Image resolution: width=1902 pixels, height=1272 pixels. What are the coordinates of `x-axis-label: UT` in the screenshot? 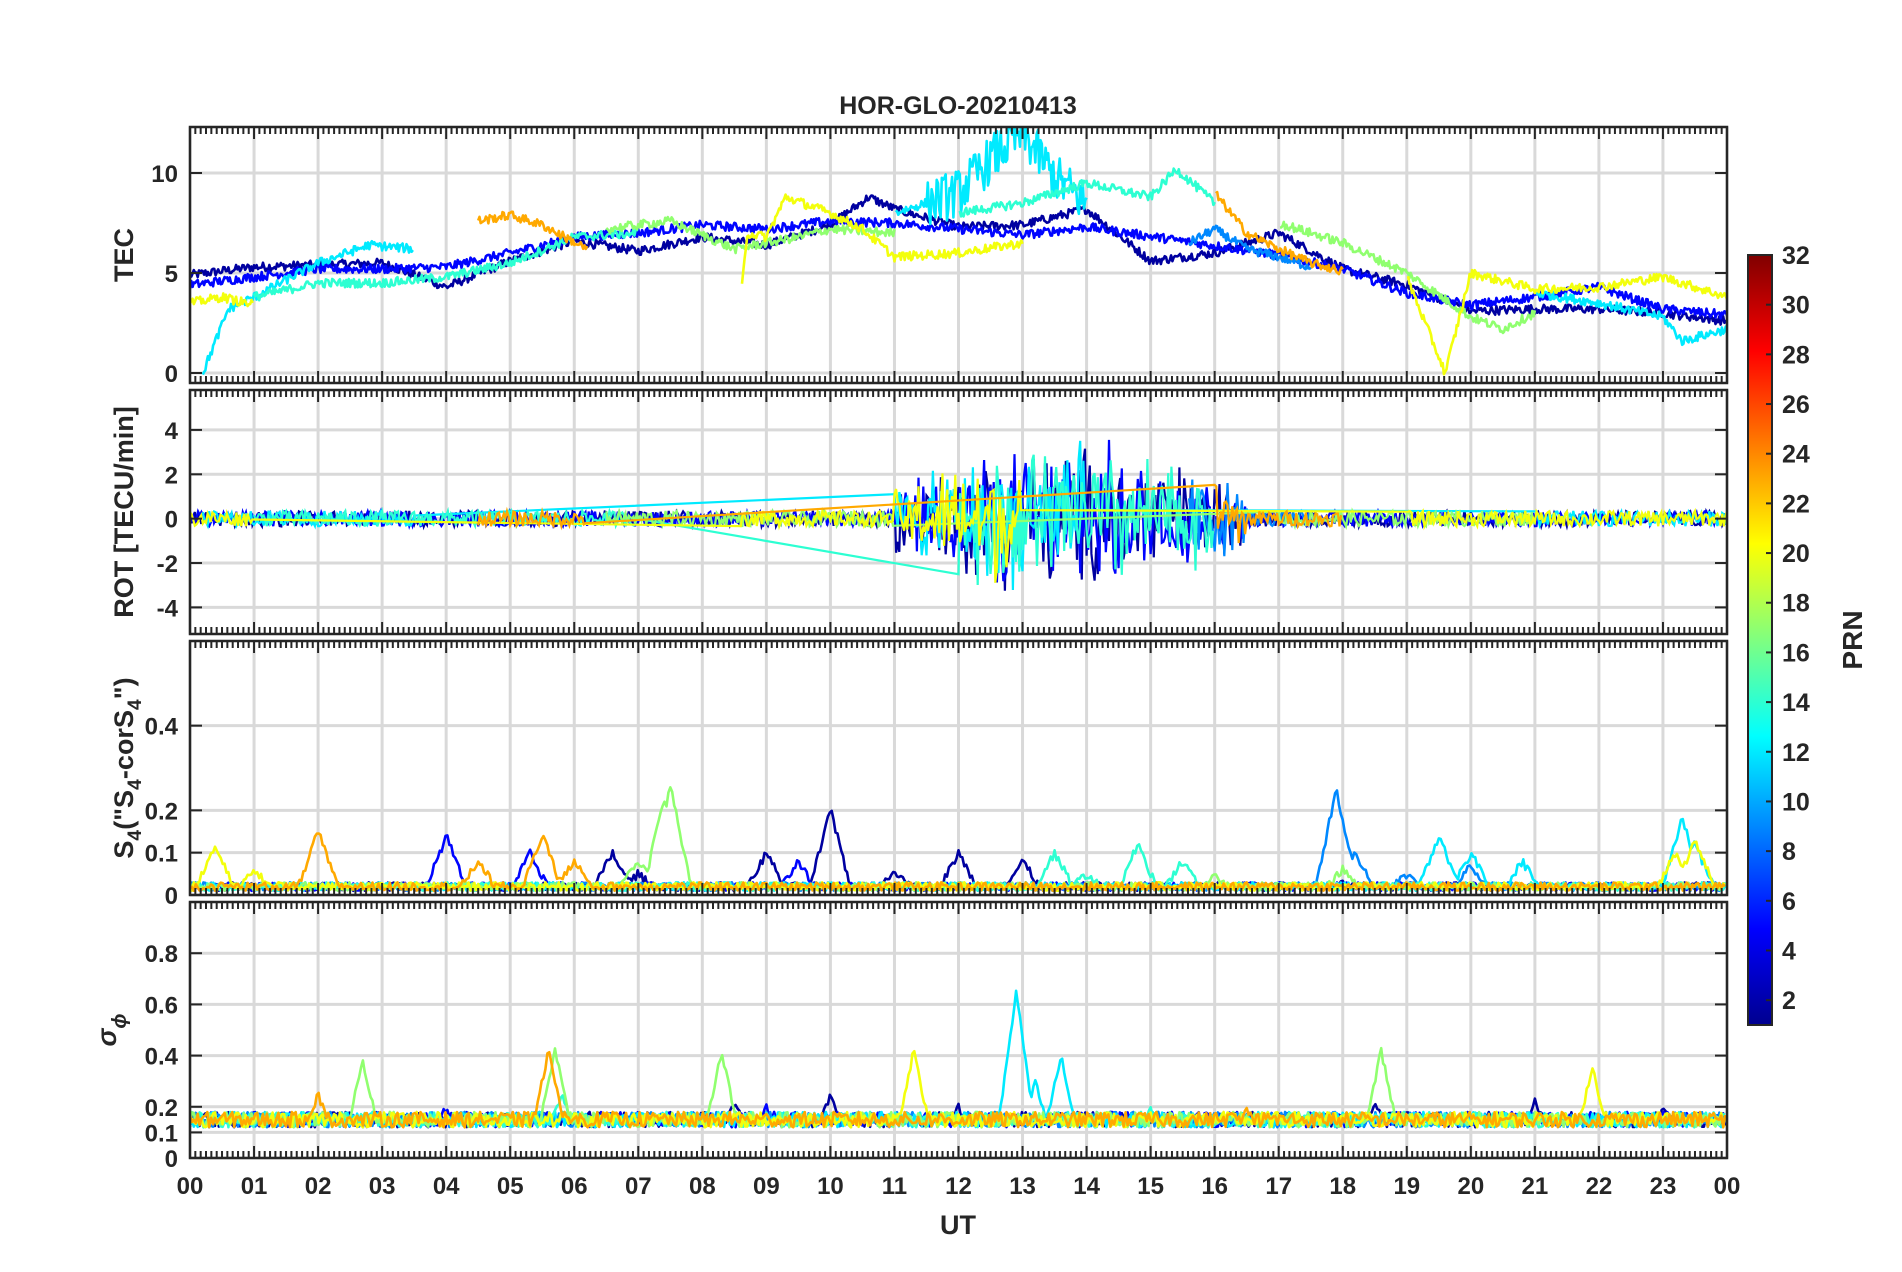 It's located at (958, 1225).